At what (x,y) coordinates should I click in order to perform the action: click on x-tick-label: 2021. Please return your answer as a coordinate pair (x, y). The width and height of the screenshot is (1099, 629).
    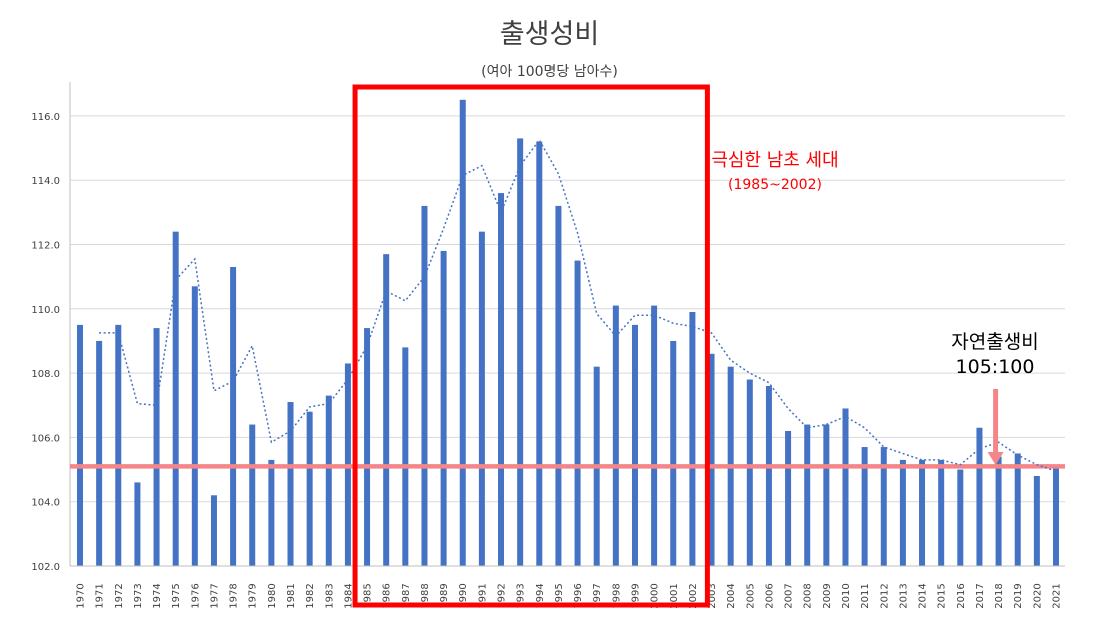
    Looking at the image, I should click on (1057, 595).